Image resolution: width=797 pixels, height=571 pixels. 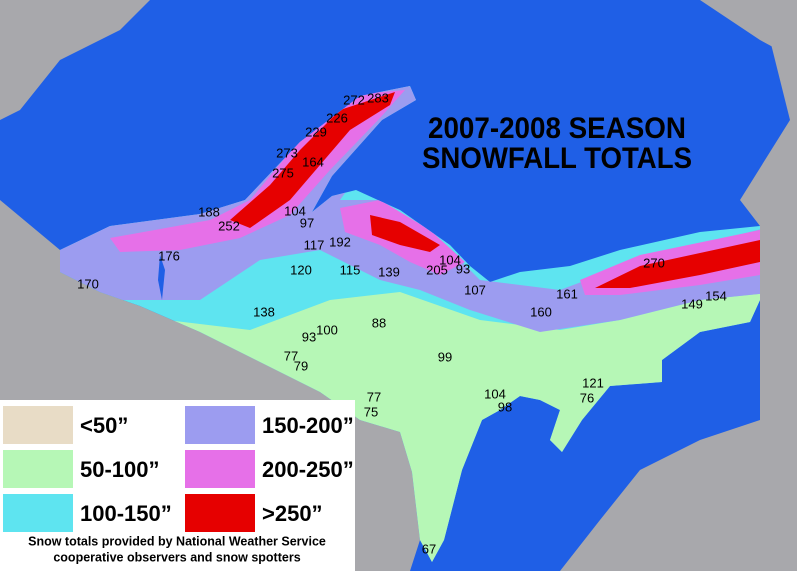 What do you see at coordinates (178, 469) in the screenshot?
I see `legend: <50” 150-200” 50-100” 200-250” 100-150” >250”` at bounding box center [178, 469].